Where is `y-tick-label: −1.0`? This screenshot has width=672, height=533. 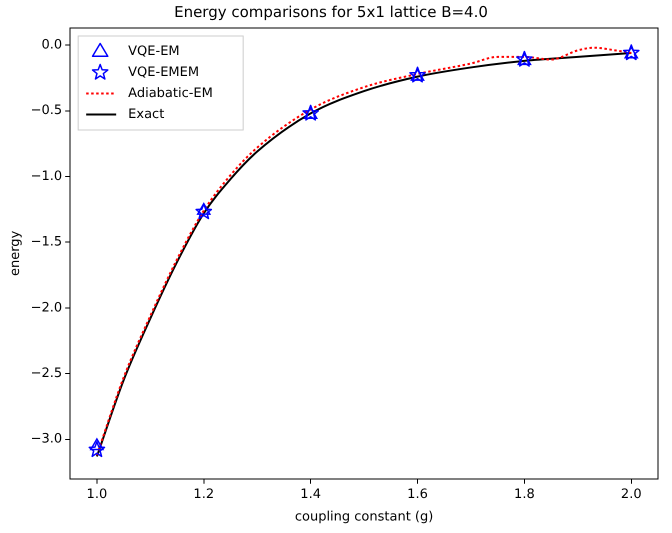 y-tick-label: −1.0 is located at coordinates (46, 176).